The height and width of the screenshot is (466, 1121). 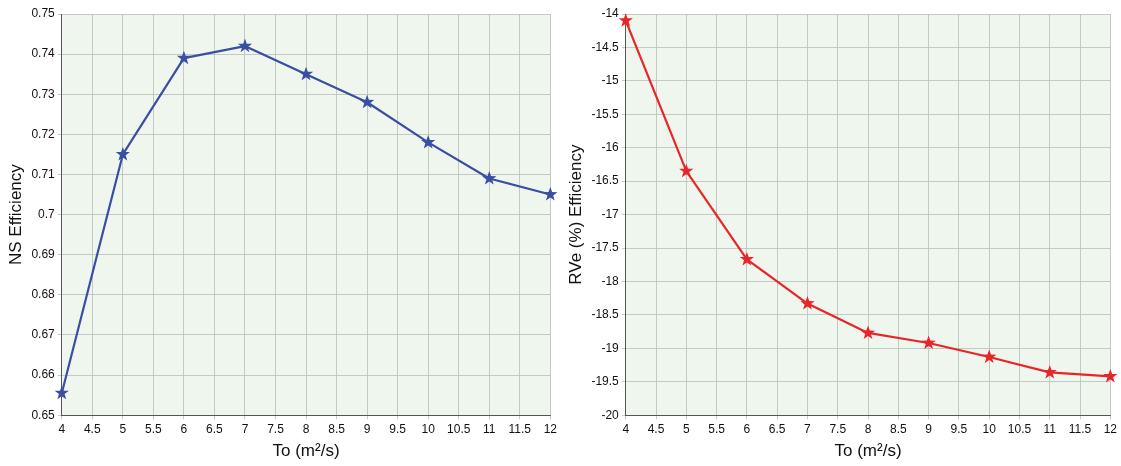 I want to click on y-tick-label: -17, so click(x=610, y=213).